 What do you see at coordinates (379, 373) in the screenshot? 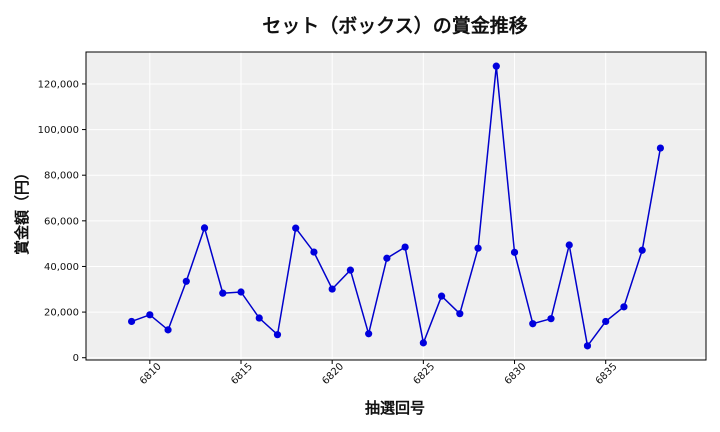
I see `x-ticks: 6810 6815 6820 6825 6830 6835` at bounding box center [379, 373].